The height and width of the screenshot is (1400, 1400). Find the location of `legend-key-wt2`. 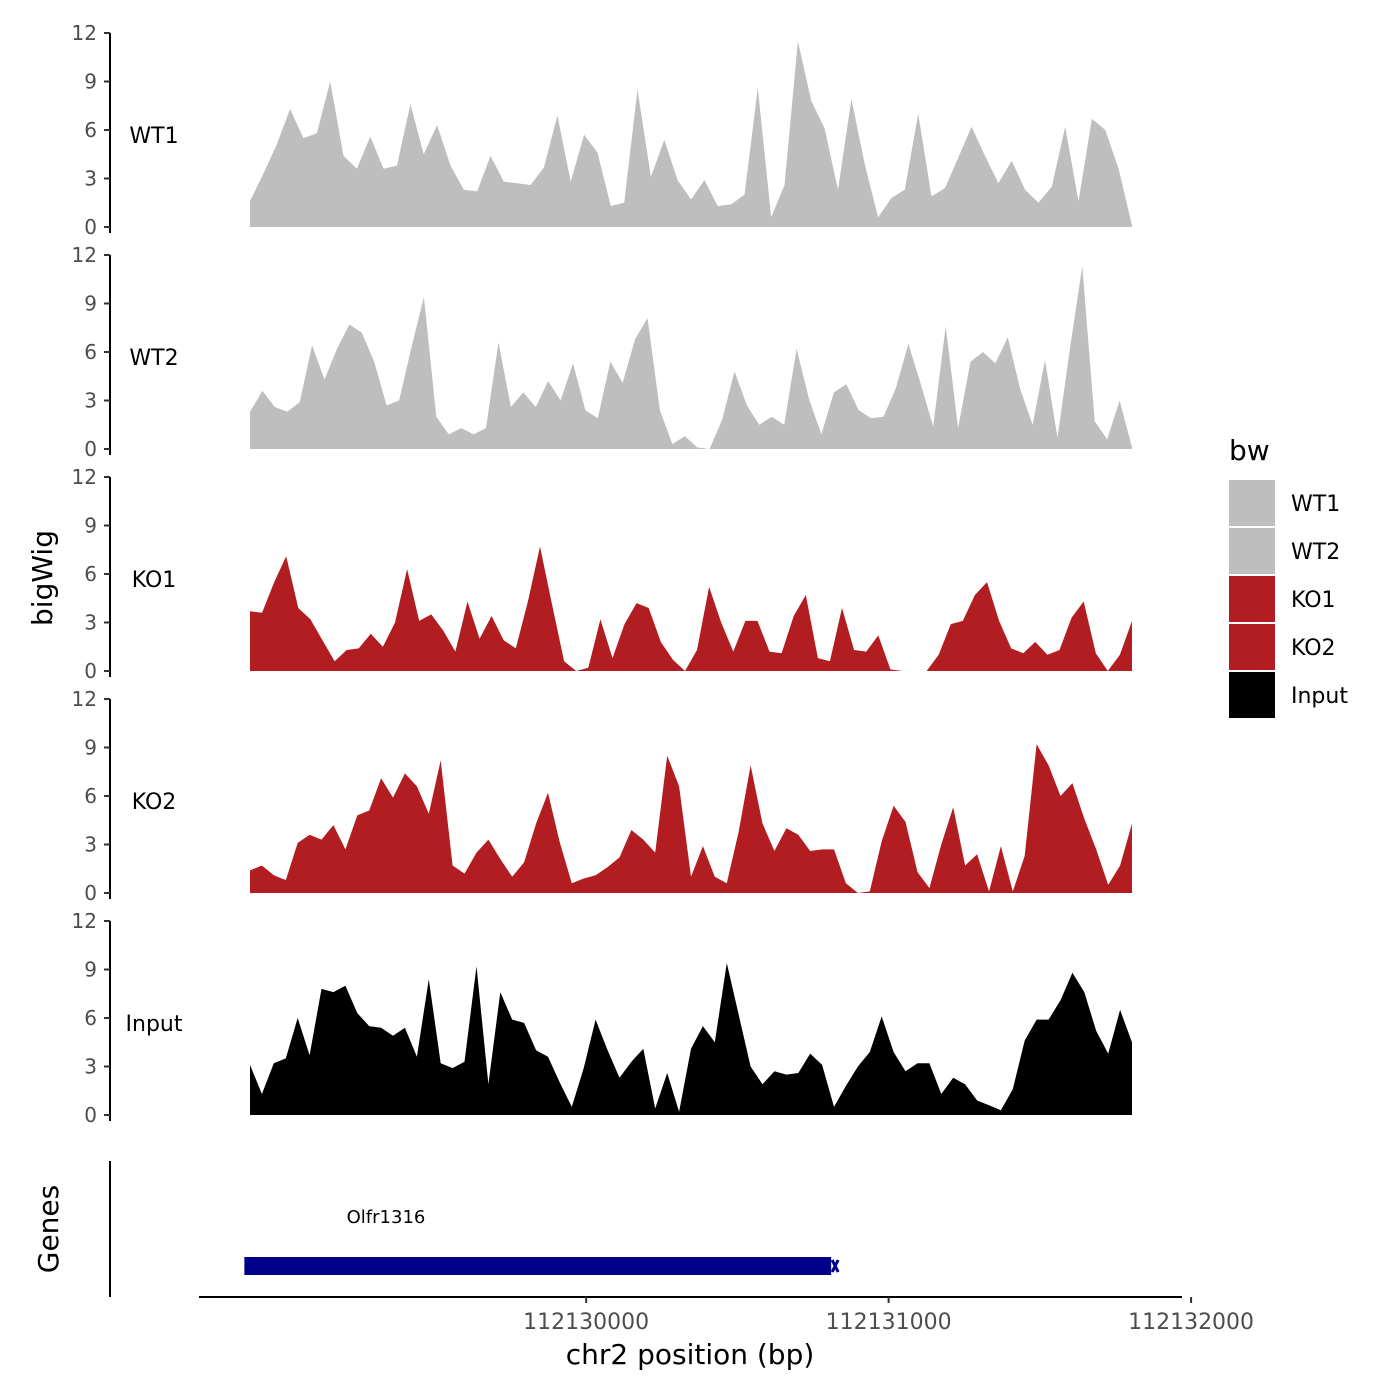

legend-key-wt2 is located at coordinates (1252, 551).